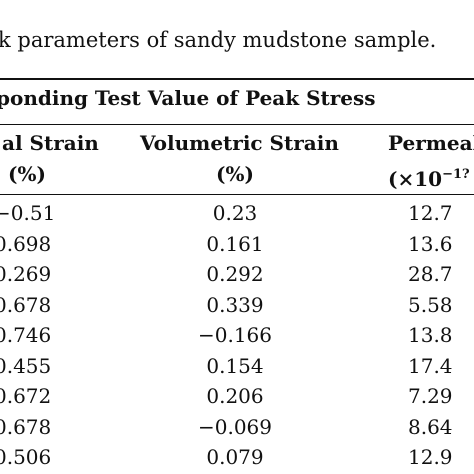 The height and width of the screenshot is (474, 474). What do you see at coordinates (431, 143) in the screenshot?
I see `column-title: Permeal` at bounding box center [431, 143].